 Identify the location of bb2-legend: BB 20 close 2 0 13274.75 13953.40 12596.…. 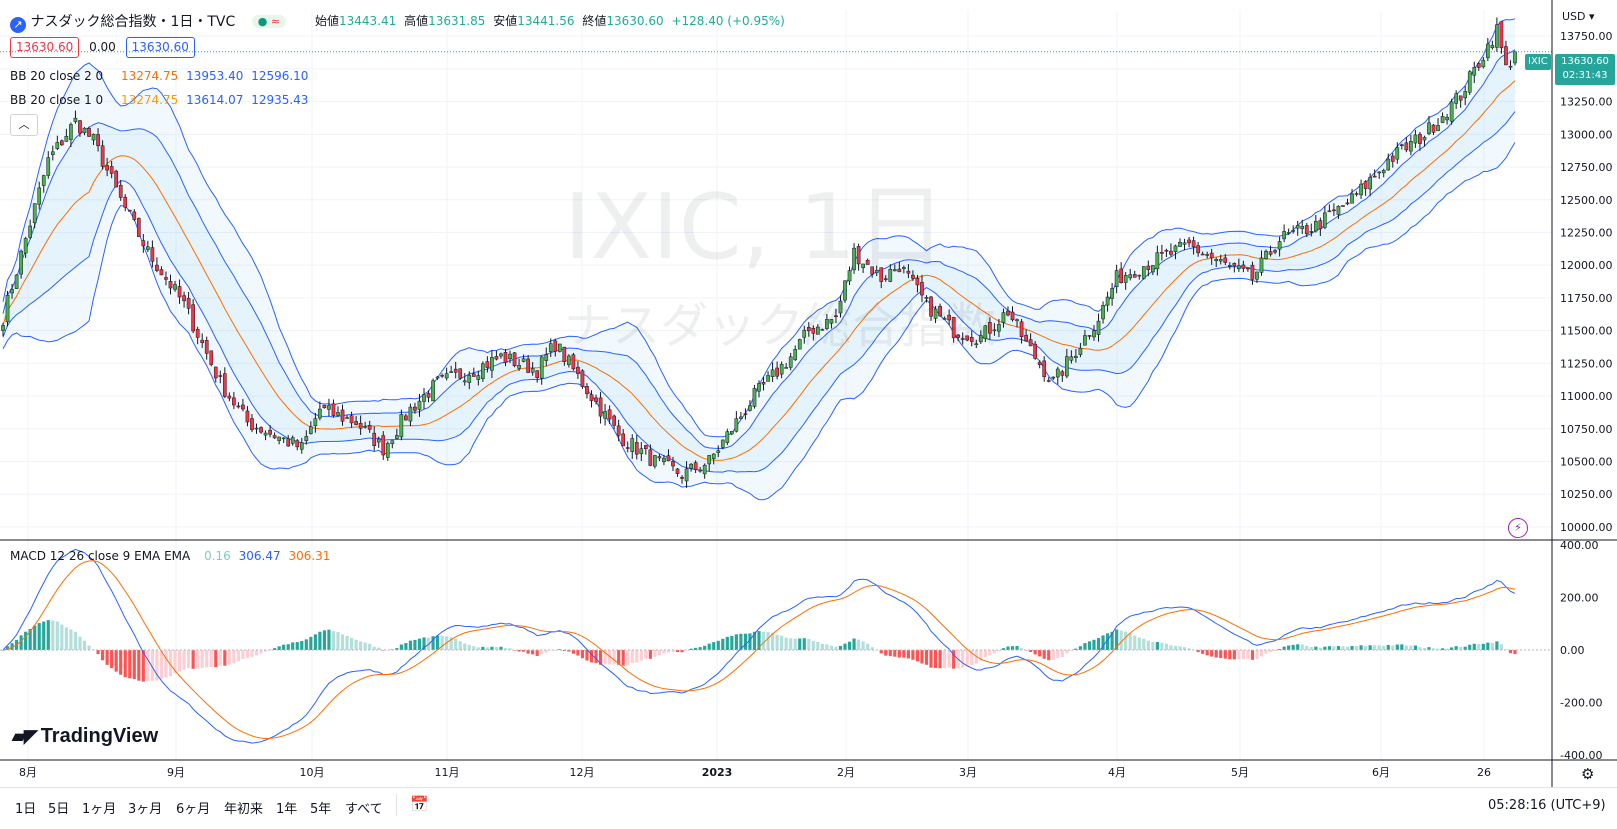
(159, 76).